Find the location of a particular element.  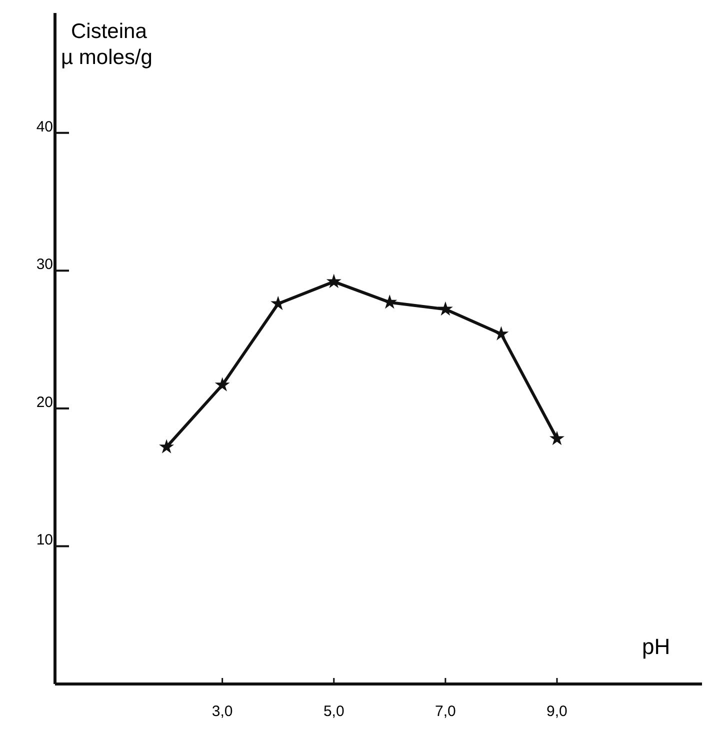

x-axis-title: pH is located at coordinates (656, 646).